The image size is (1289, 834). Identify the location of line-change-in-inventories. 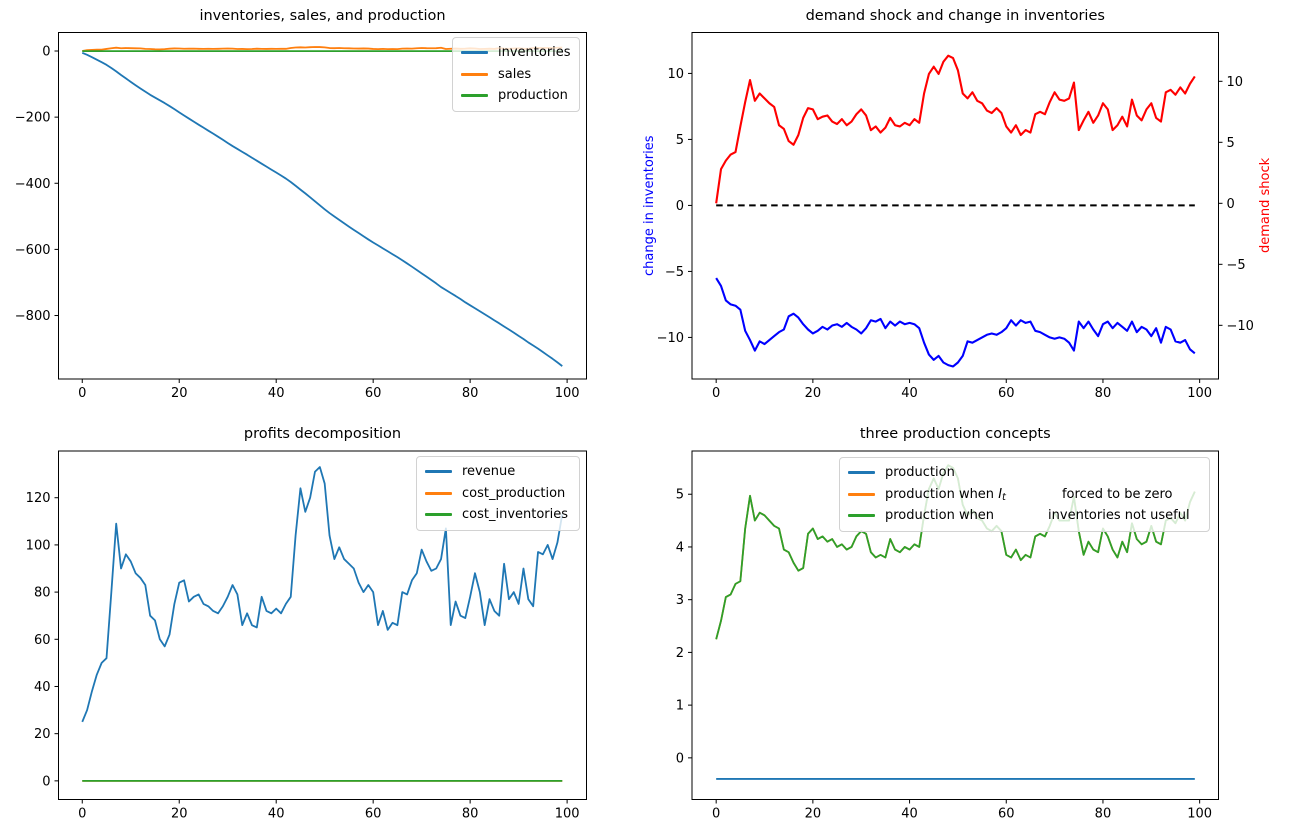
(955, 322).